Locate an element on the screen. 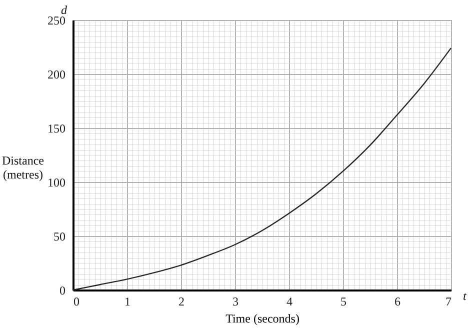  text: t is located at coordinates (465, 296).